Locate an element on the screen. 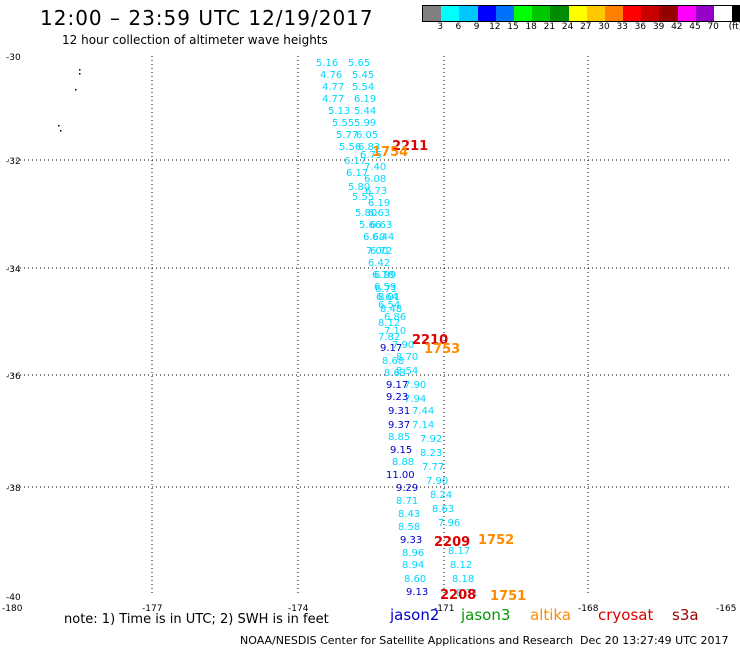 The height and width of the screenshot is (650, 740). wave-height-label: 9.33 is located at coordinates (411, 540).